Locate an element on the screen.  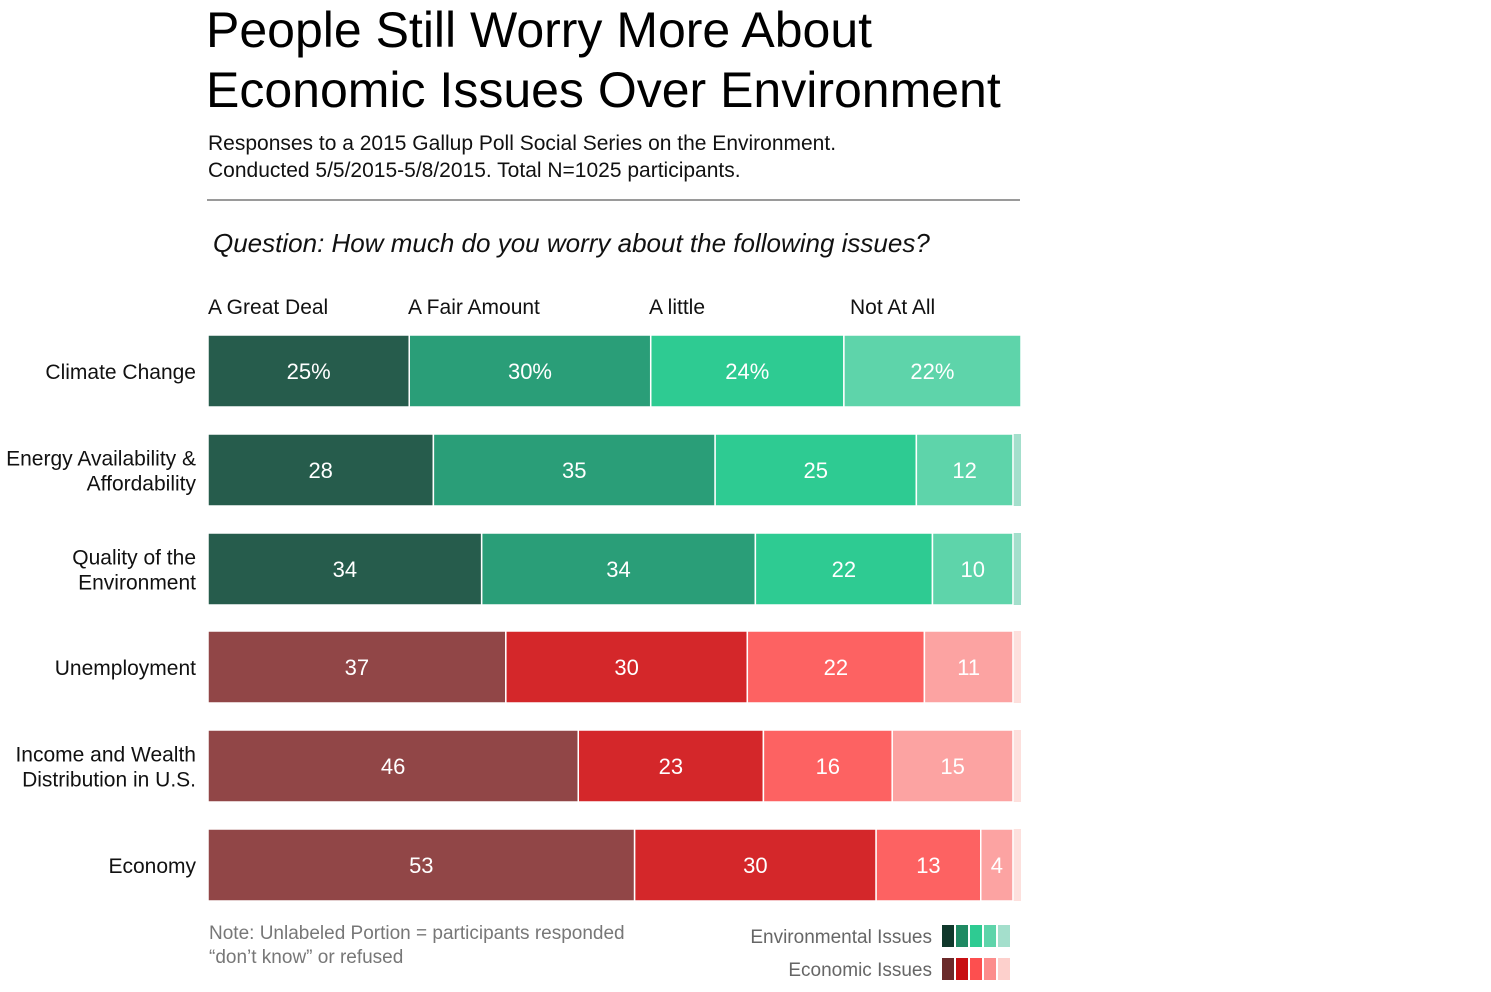
data-label-4-2: 16 is located at coordinates (828, 766).